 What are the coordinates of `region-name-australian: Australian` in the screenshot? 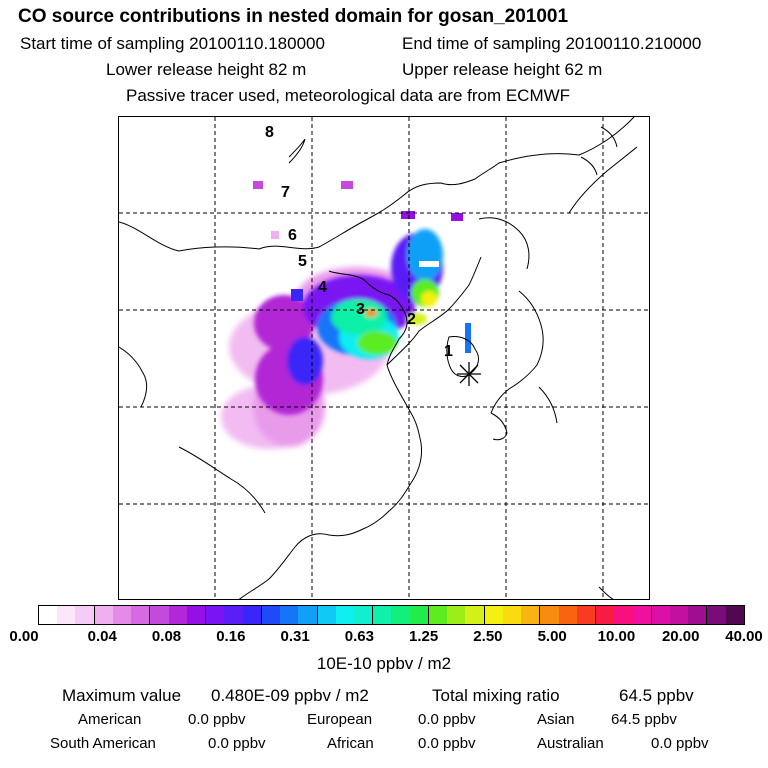 It's located at (570, 743).